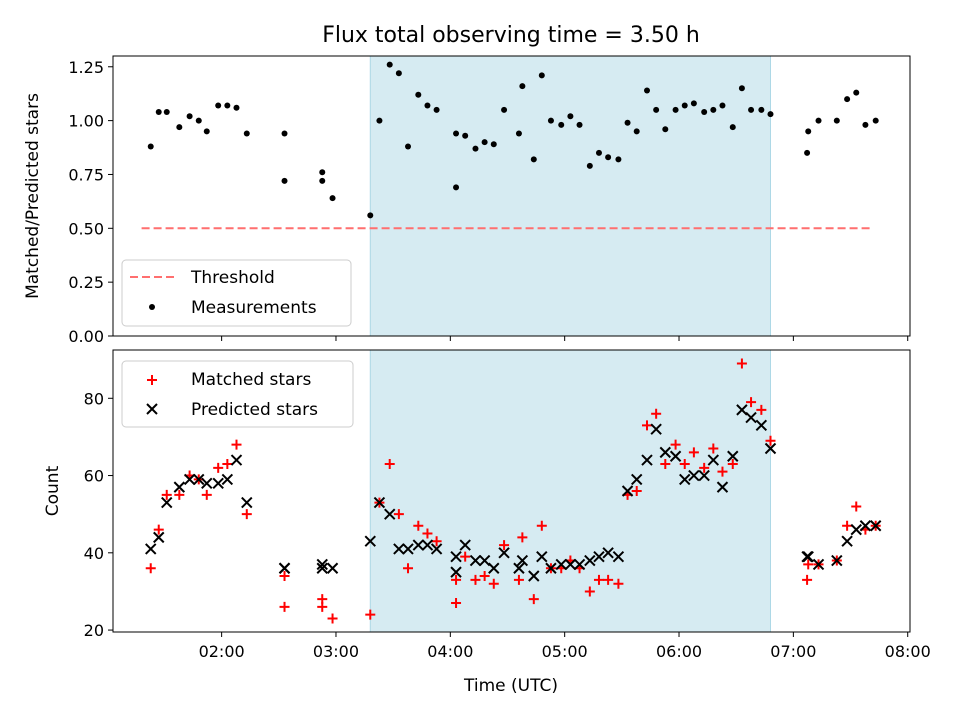 The image size is (960, 720). What do you see at coordinates (86, 67) in the screenshot?
I see `y-tick-label: 1.25` at bounding box center [86, 67].